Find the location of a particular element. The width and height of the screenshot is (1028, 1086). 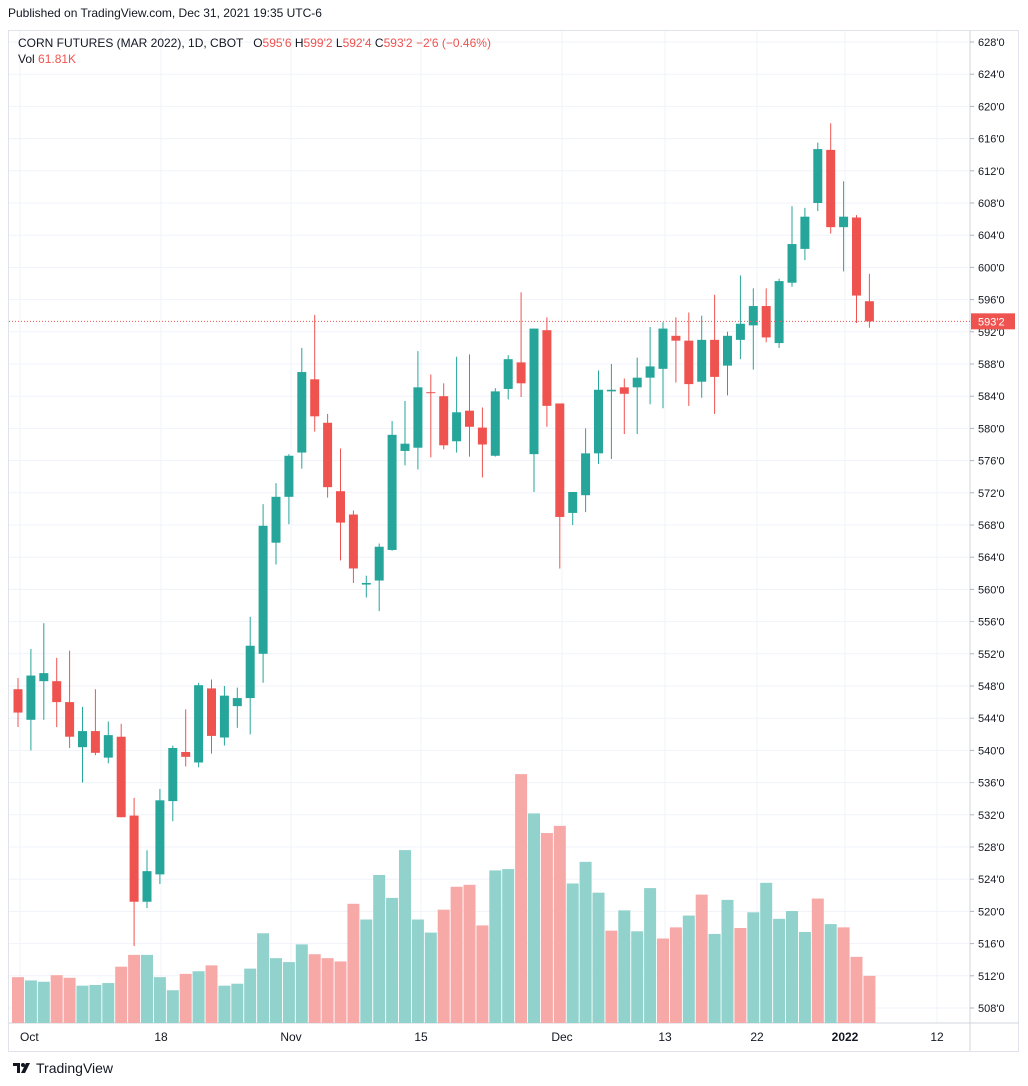

y-tick-label: 516'0 is located at coordinates (991, 945).